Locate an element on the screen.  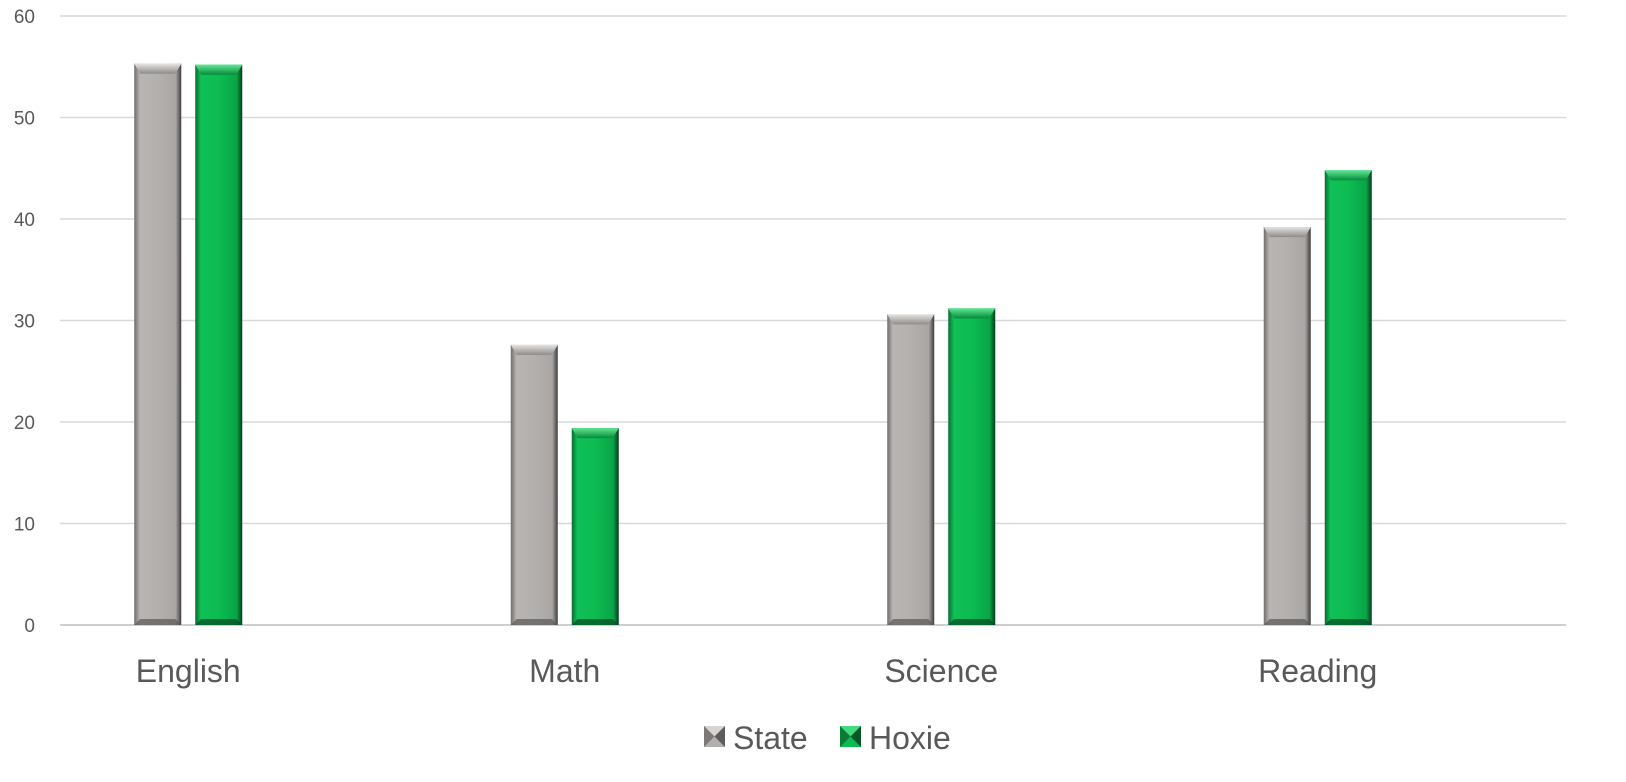
y-tick-label: 60 is located at coordinates (24, 17).